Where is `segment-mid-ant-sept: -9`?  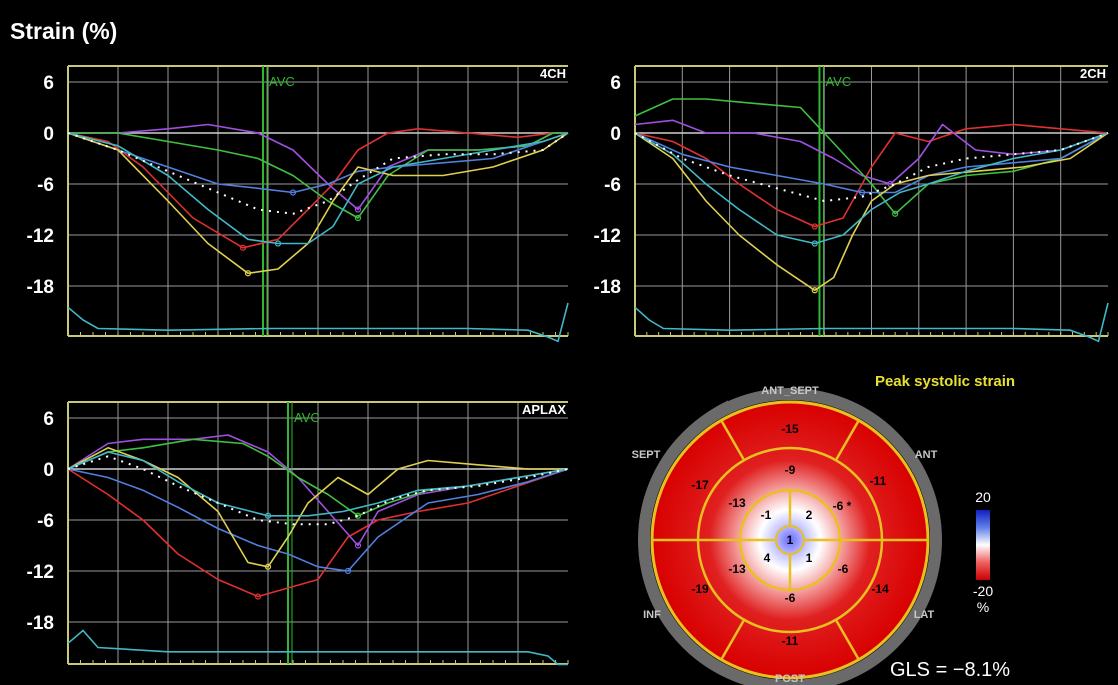
segment-mid-ant-sept: -9 is located at coordinates (790, 470).